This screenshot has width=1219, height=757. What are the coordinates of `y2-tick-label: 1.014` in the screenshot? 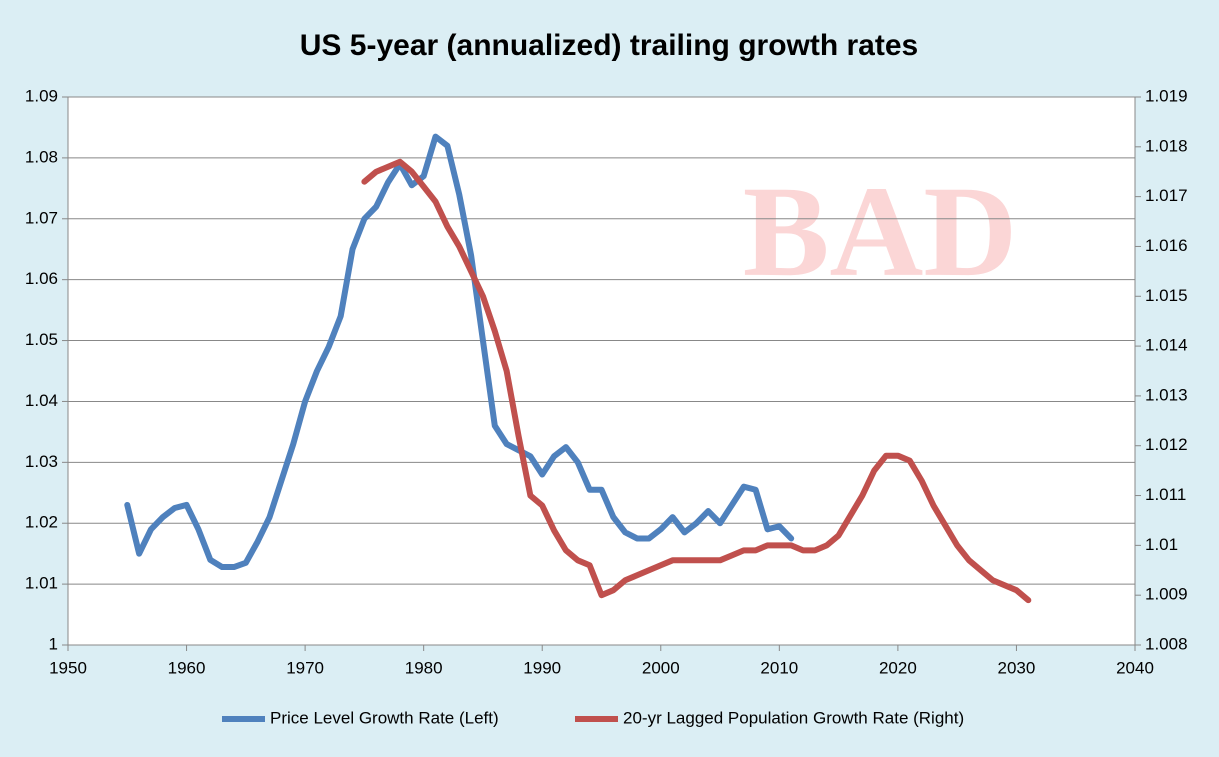 It's located at (1166, 345).